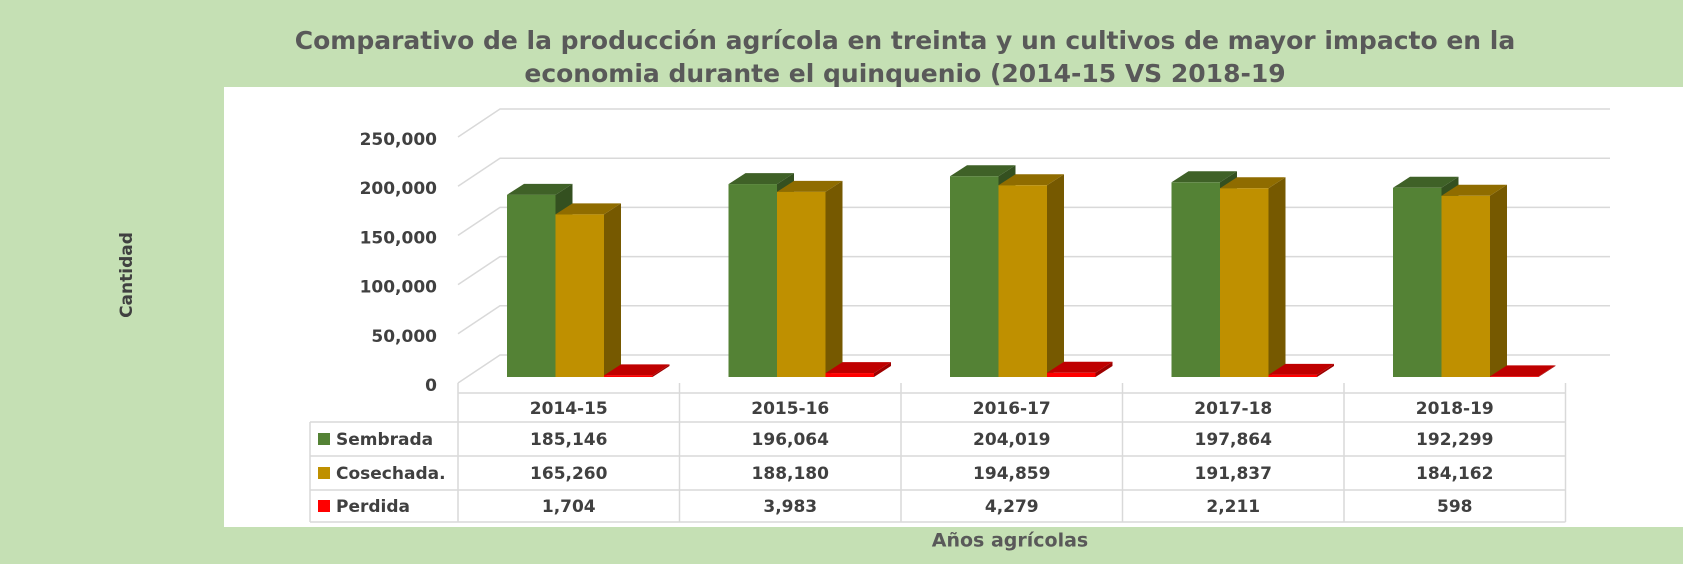  I want to click on table-value: 1,704, so click(569, 507).